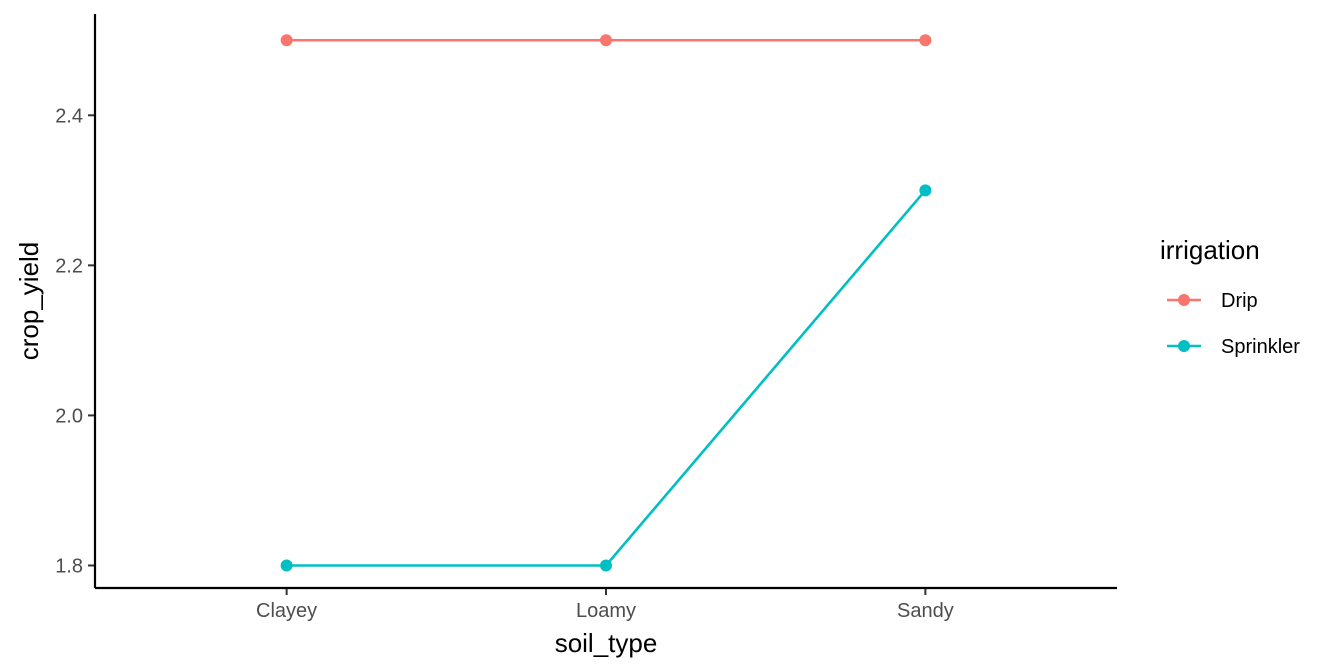 This screenshot has width=1344, height=672. I want to click on y-axis-ticks: 1.8 2.0 2.2 2.4, so click(75, 341).